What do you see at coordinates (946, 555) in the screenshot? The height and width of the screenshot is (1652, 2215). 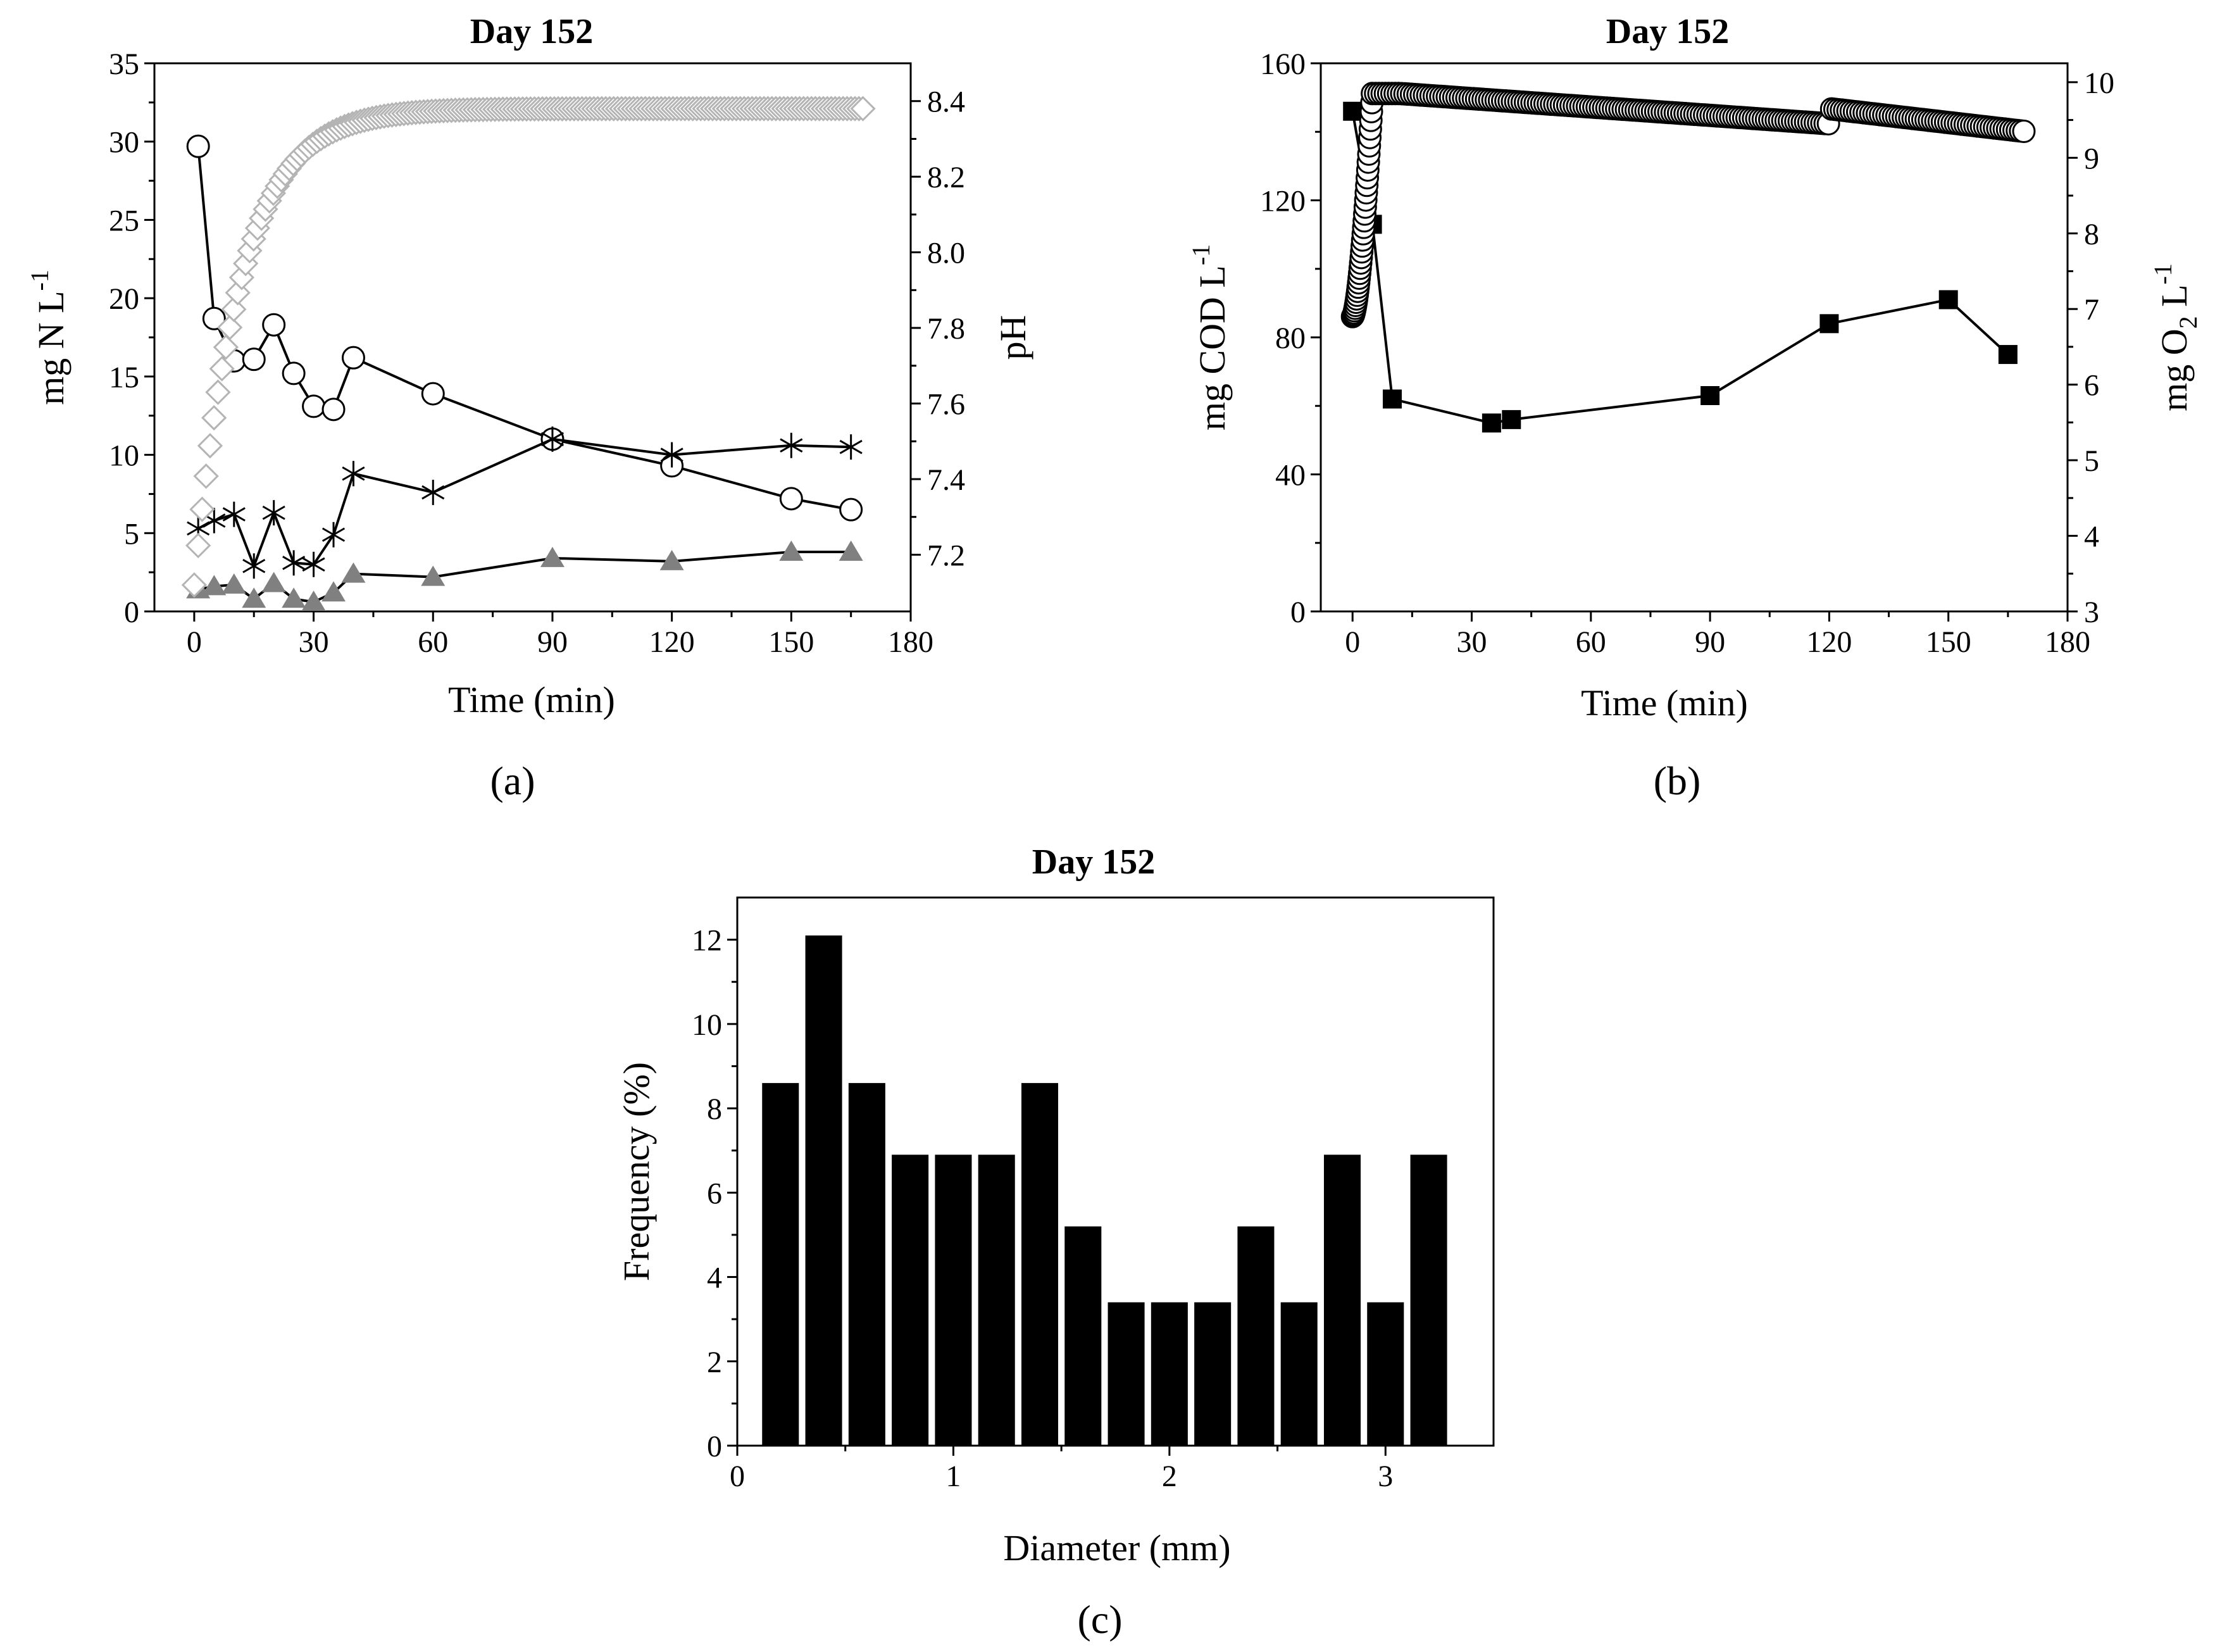 I see `panel-a-y2-tick-label: 7.2` at bounding box center [946, 555].